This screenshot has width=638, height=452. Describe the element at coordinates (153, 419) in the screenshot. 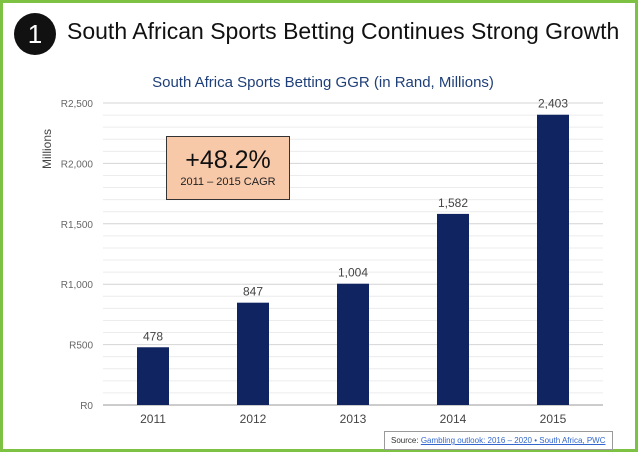

I see `x-tick-label: 2011` at that location.